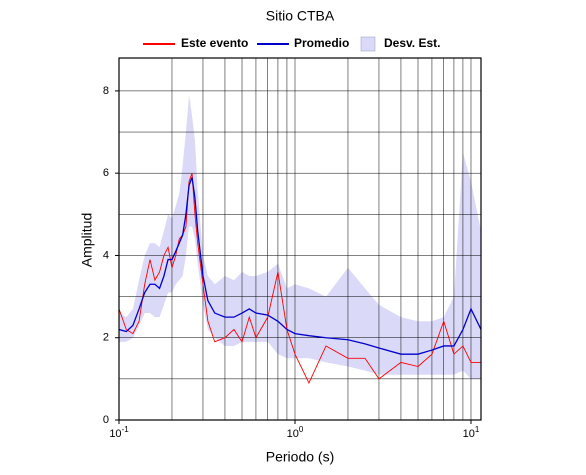 The width and height of the screenshot is (586, 475). What do you see at coordinates (300, 16) in the screenshot?
I see `chart-title: Sitio CTBA` at bounding box center [300, 16].